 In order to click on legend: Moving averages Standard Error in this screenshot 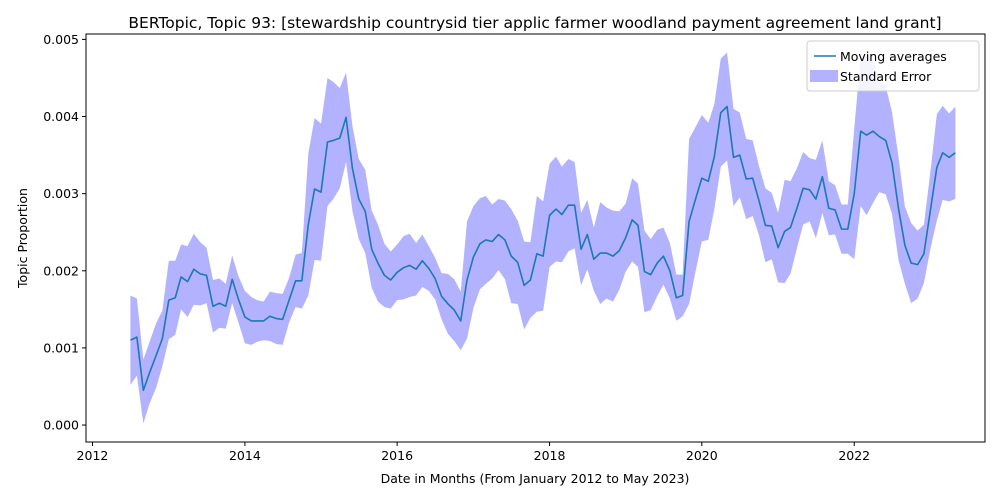, I will do `click(893, 66)`.